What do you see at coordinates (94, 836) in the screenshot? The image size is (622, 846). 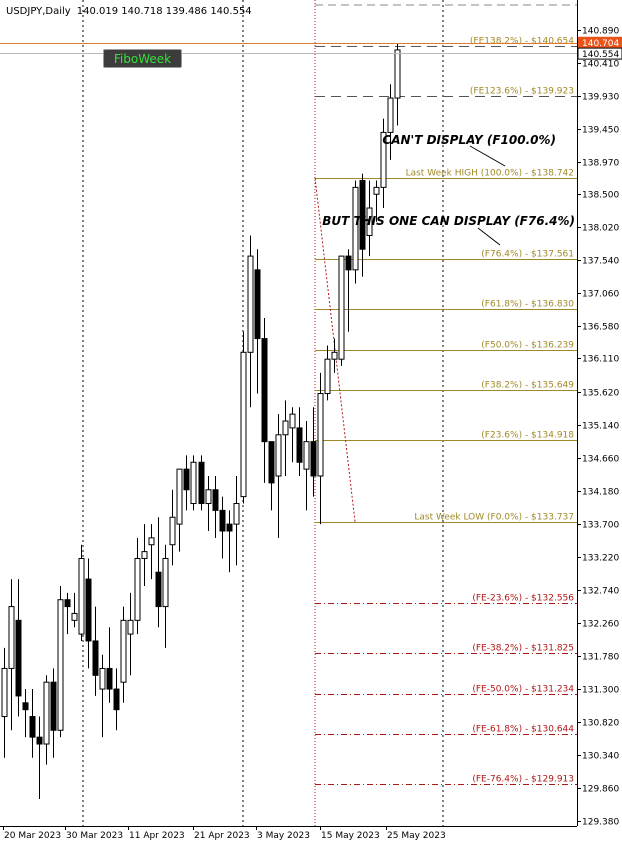 I see `time-tick-label-1: 30 Mar 2023` at bounding box center [94, 836].